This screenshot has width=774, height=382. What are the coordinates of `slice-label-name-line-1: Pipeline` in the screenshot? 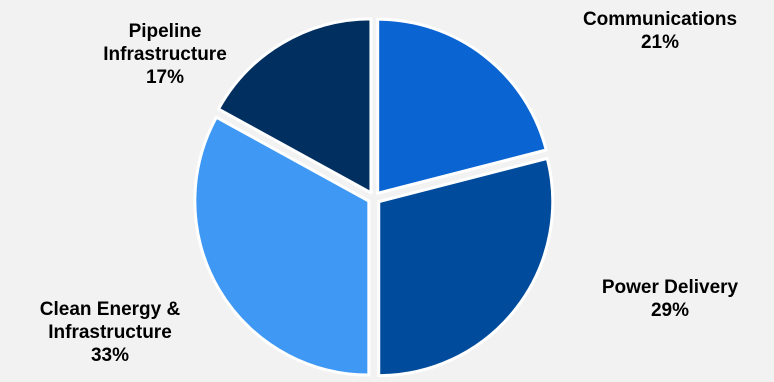 It's located at (165, 31).